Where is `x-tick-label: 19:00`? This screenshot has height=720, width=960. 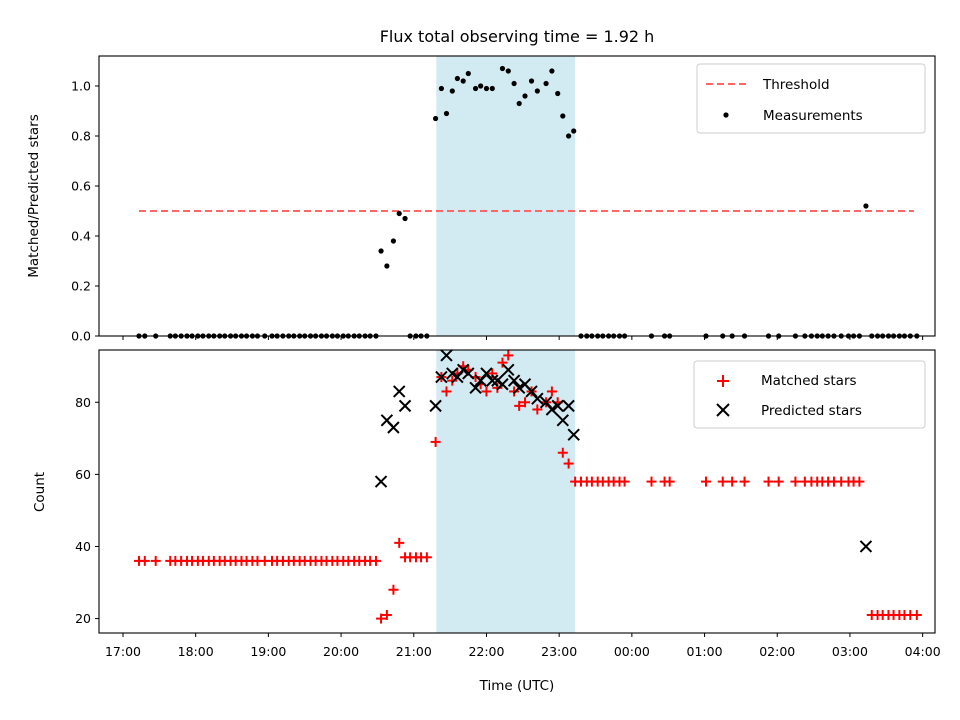
x-tick-label: 19:00 is located at coordinates (268, 651).